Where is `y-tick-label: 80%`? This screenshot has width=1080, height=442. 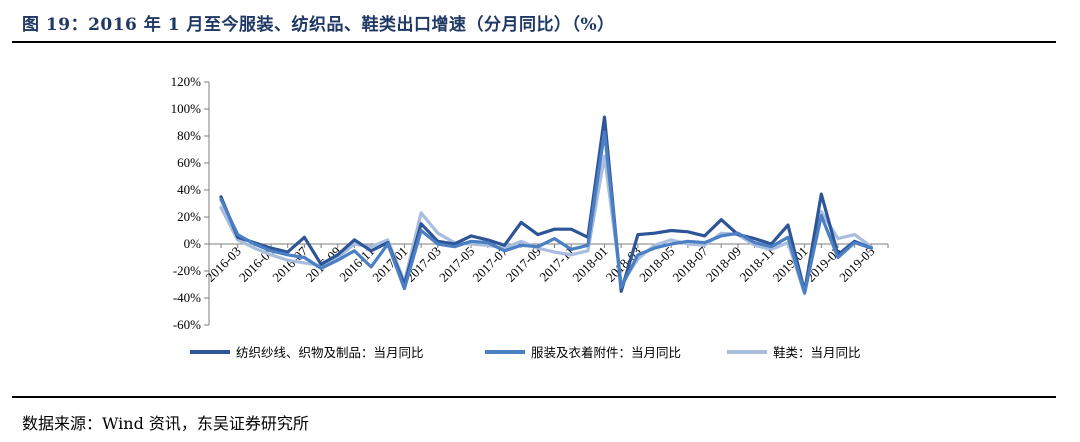
y-tick-label: 80% is located at coordinates (189, 135).